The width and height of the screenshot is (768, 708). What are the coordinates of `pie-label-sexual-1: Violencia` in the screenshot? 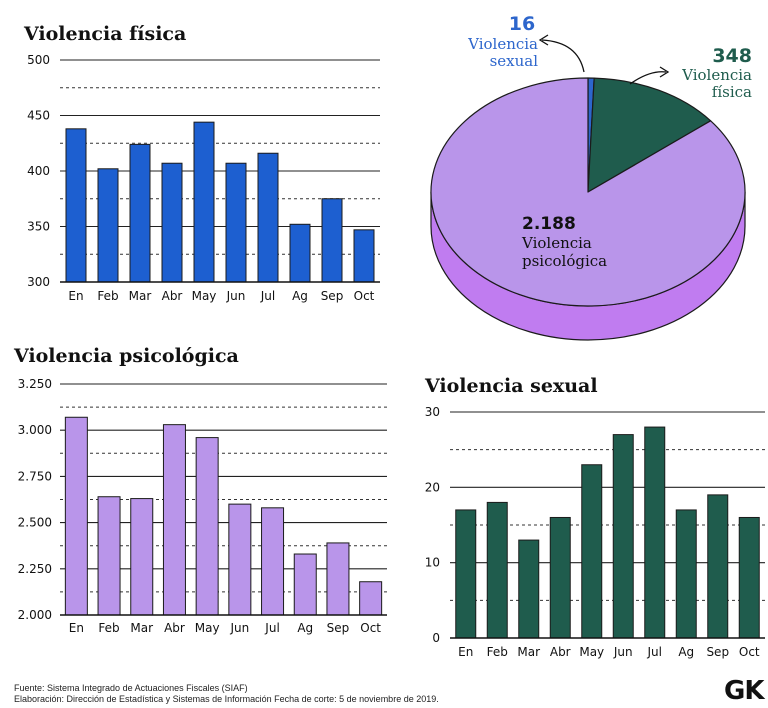 It's located at (502, 44).